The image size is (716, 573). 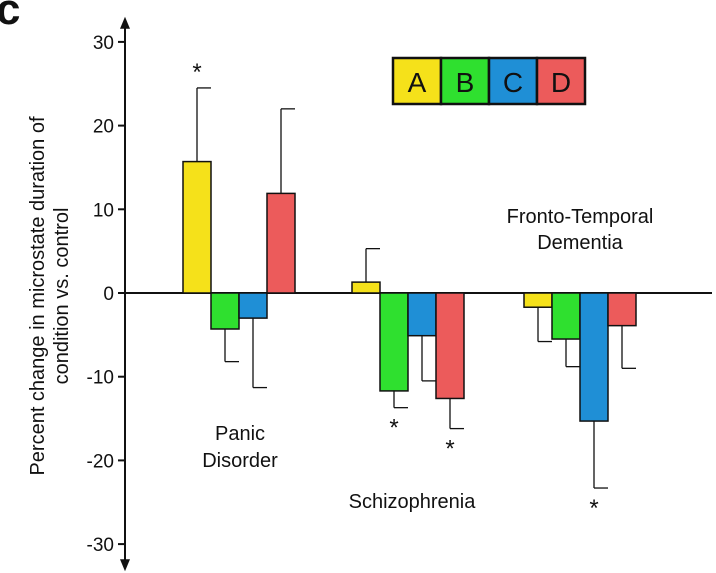 I want to click on legend-label-C: C, so click(x=513, y=82).